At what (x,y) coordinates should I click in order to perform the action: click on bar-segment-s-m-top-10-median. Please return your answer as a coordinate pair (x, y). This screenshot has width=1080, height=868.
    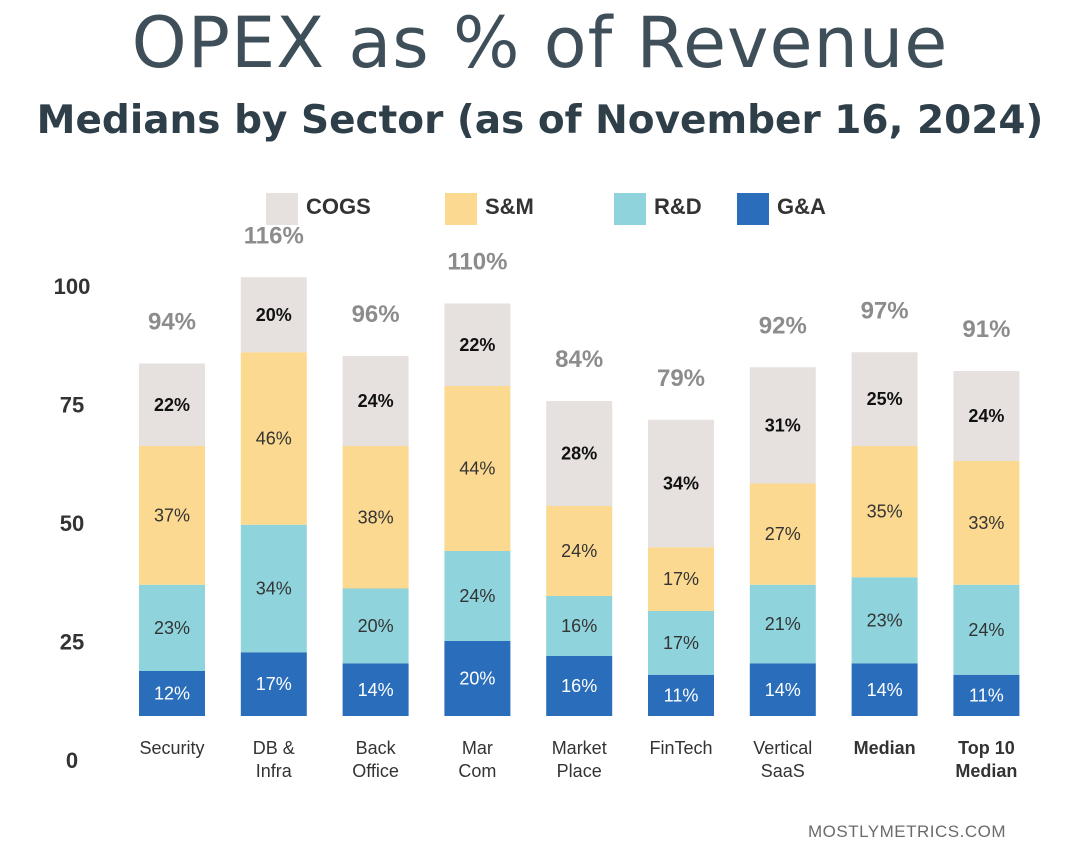
    Looking at the image, I should click on (986, 523).